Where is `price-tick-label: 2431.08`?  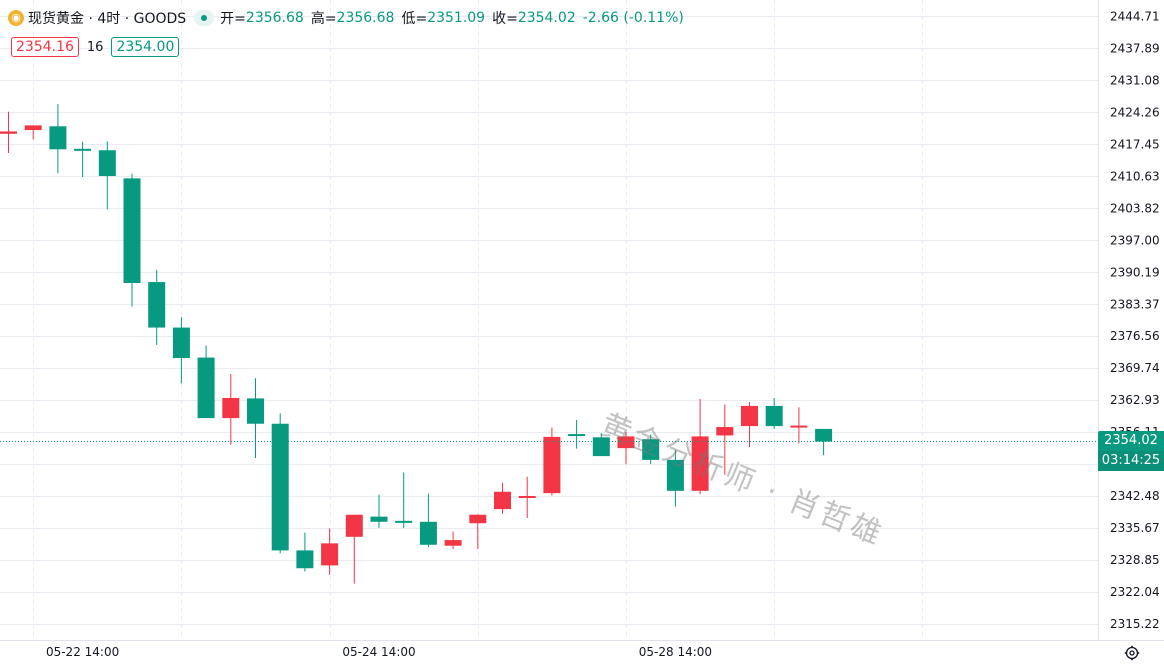 price-tick-label: 2431.08 is located at coordinates (1135, 80).